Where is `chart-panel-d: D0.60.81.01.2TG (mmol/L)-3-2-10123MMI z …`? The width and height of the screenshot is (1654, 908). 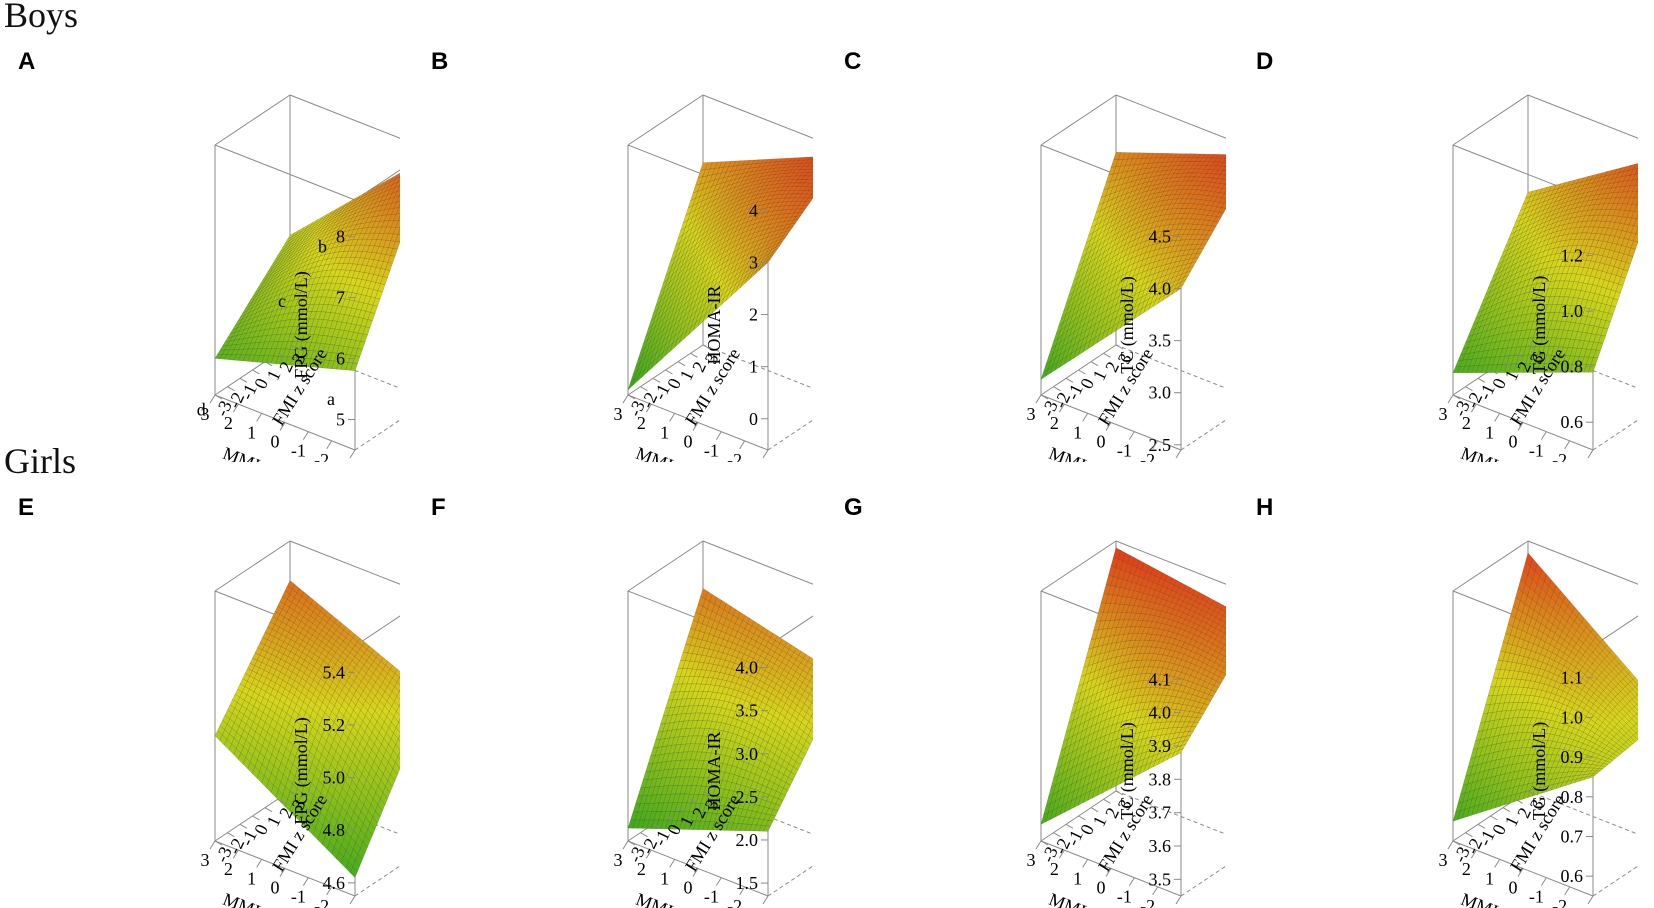 chart-panel-d: D0.60.81.01.2TG (mmol/L)-3-2-10123MMI z … is located at coordinates (1438, 252).